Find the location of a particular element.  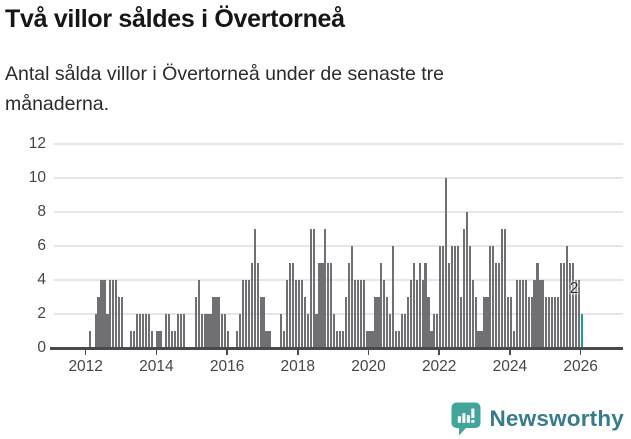

x-tick-2018 is located at coordinates (298, 352).